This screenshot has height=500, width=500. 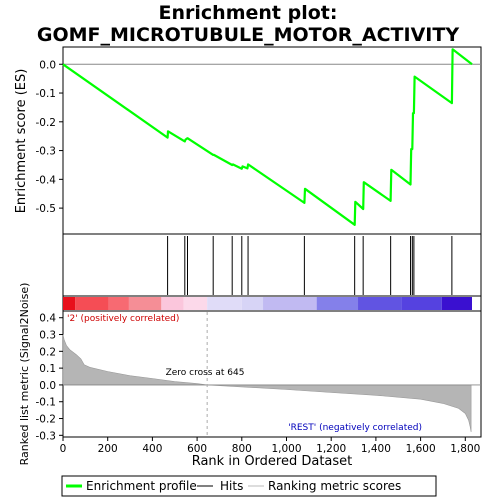 What do you see at coordinates (47, 369) in the screenshot?
I see `metric-y-tick-label: 0.1` at bounding box center [47, 369].